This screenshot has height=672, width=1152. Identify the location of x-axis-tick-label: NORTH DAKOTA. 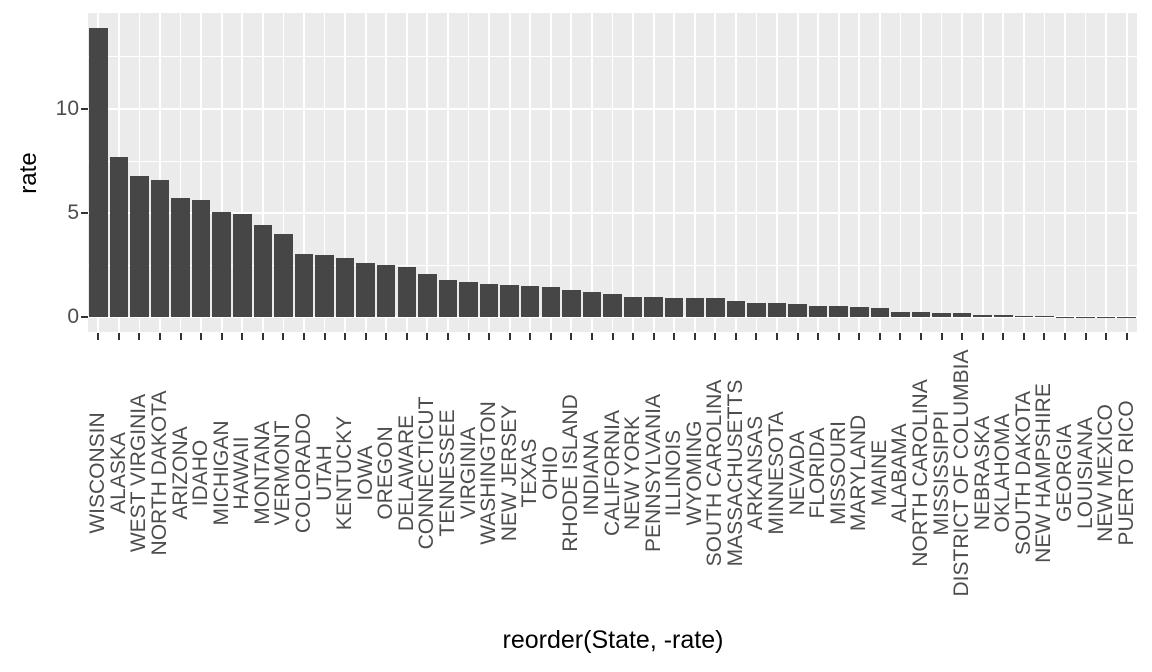
(159, 473).